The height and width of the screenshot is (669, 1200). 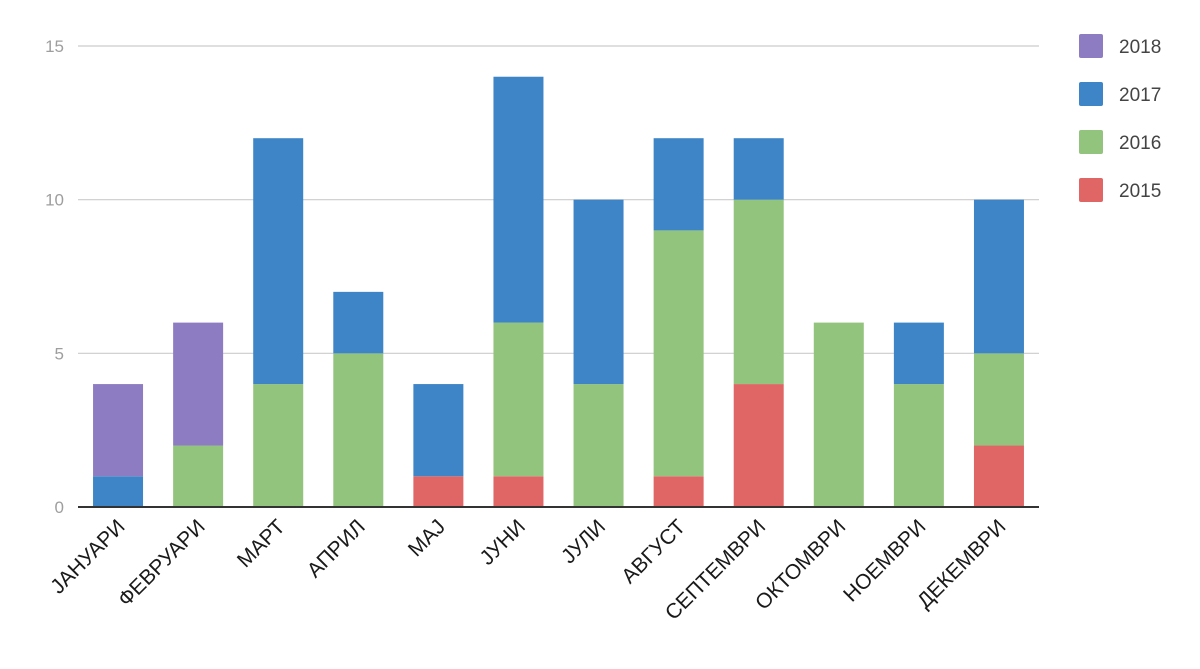 What do you see at coordinates (1140, 47) in the screenshot?
I see `legend-label-2018: 2018` at bounding box center [1140, 47].